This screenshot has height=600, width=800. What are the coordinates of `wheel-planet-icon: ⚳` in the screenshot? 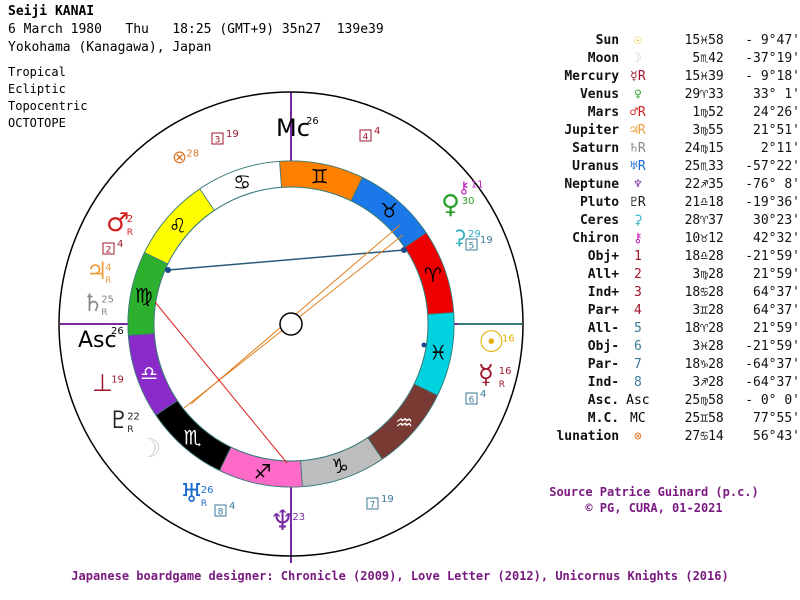 It's located at (459, 237).